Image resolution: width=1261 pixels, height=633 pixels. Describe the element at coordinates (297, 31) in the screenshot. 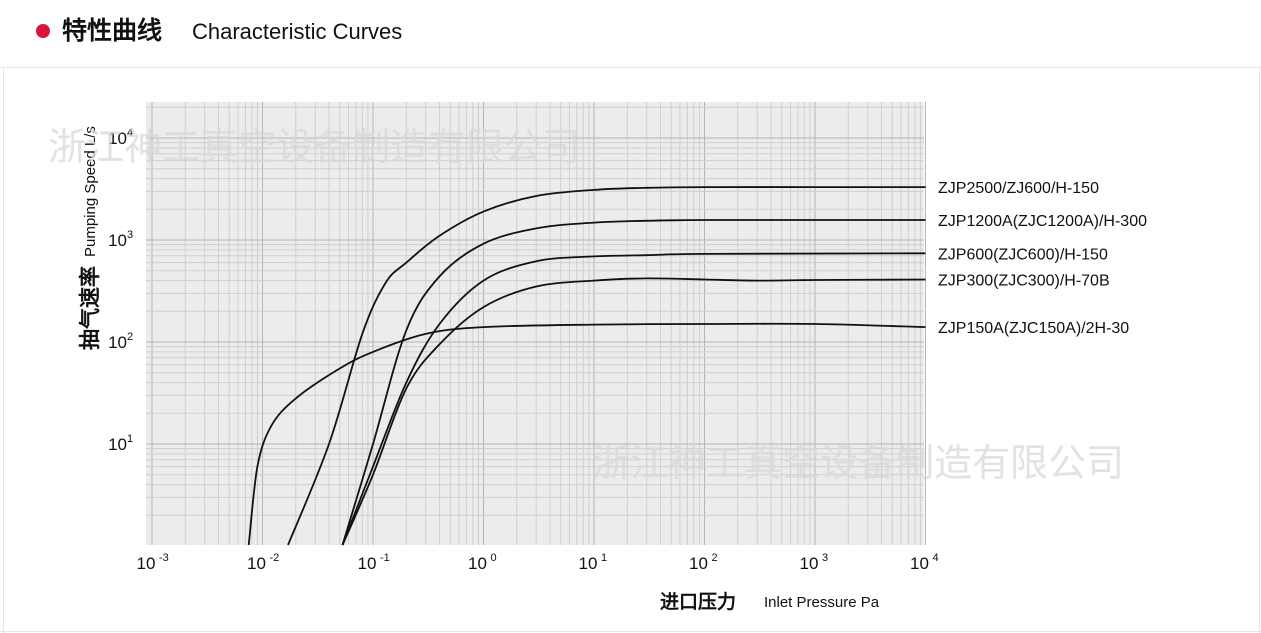

I see `section-title-en: Characteristic Curves` at that location.